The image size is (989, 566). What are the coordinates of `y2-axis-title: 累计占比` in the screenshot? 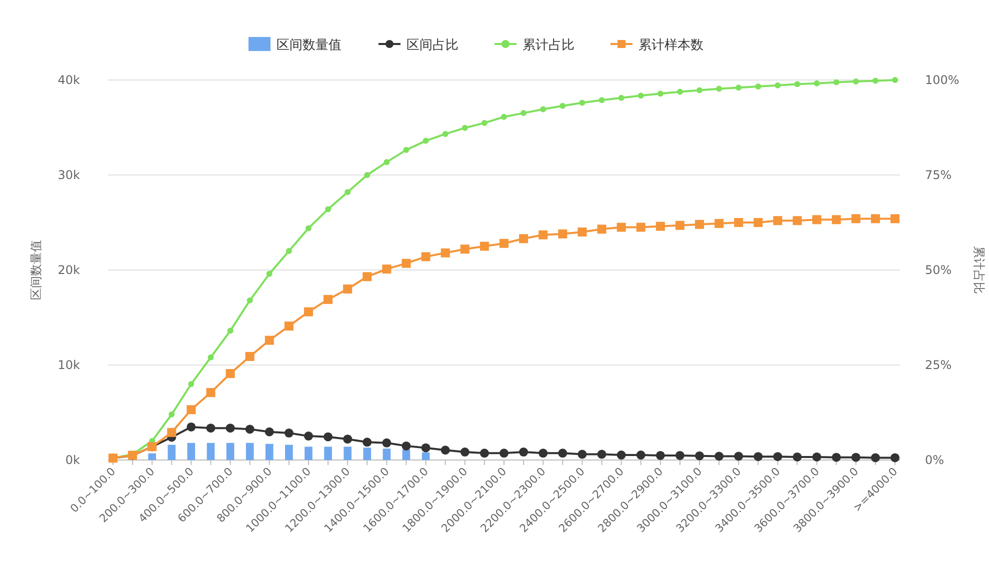 It's located at (979, 270).